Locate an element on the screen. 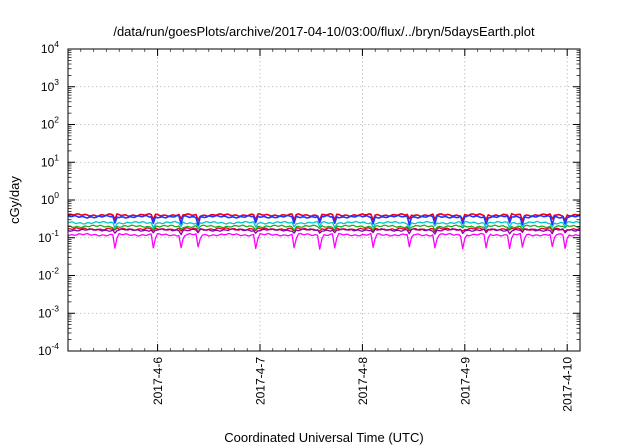 This screenshot has height=448, width=640. y-tick-label: 10⁻⁴ is located at coordinates (48, 349).